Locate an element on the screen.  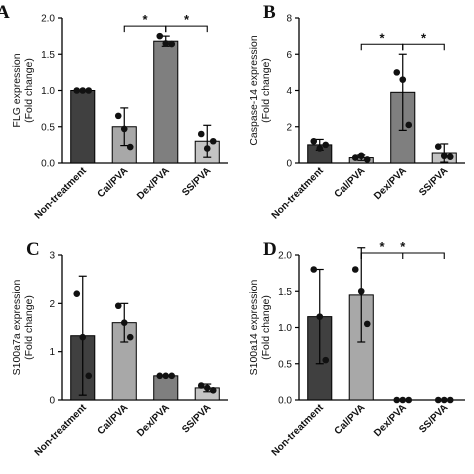
y-tick-label: 6 is located at coordinates (289, 55).